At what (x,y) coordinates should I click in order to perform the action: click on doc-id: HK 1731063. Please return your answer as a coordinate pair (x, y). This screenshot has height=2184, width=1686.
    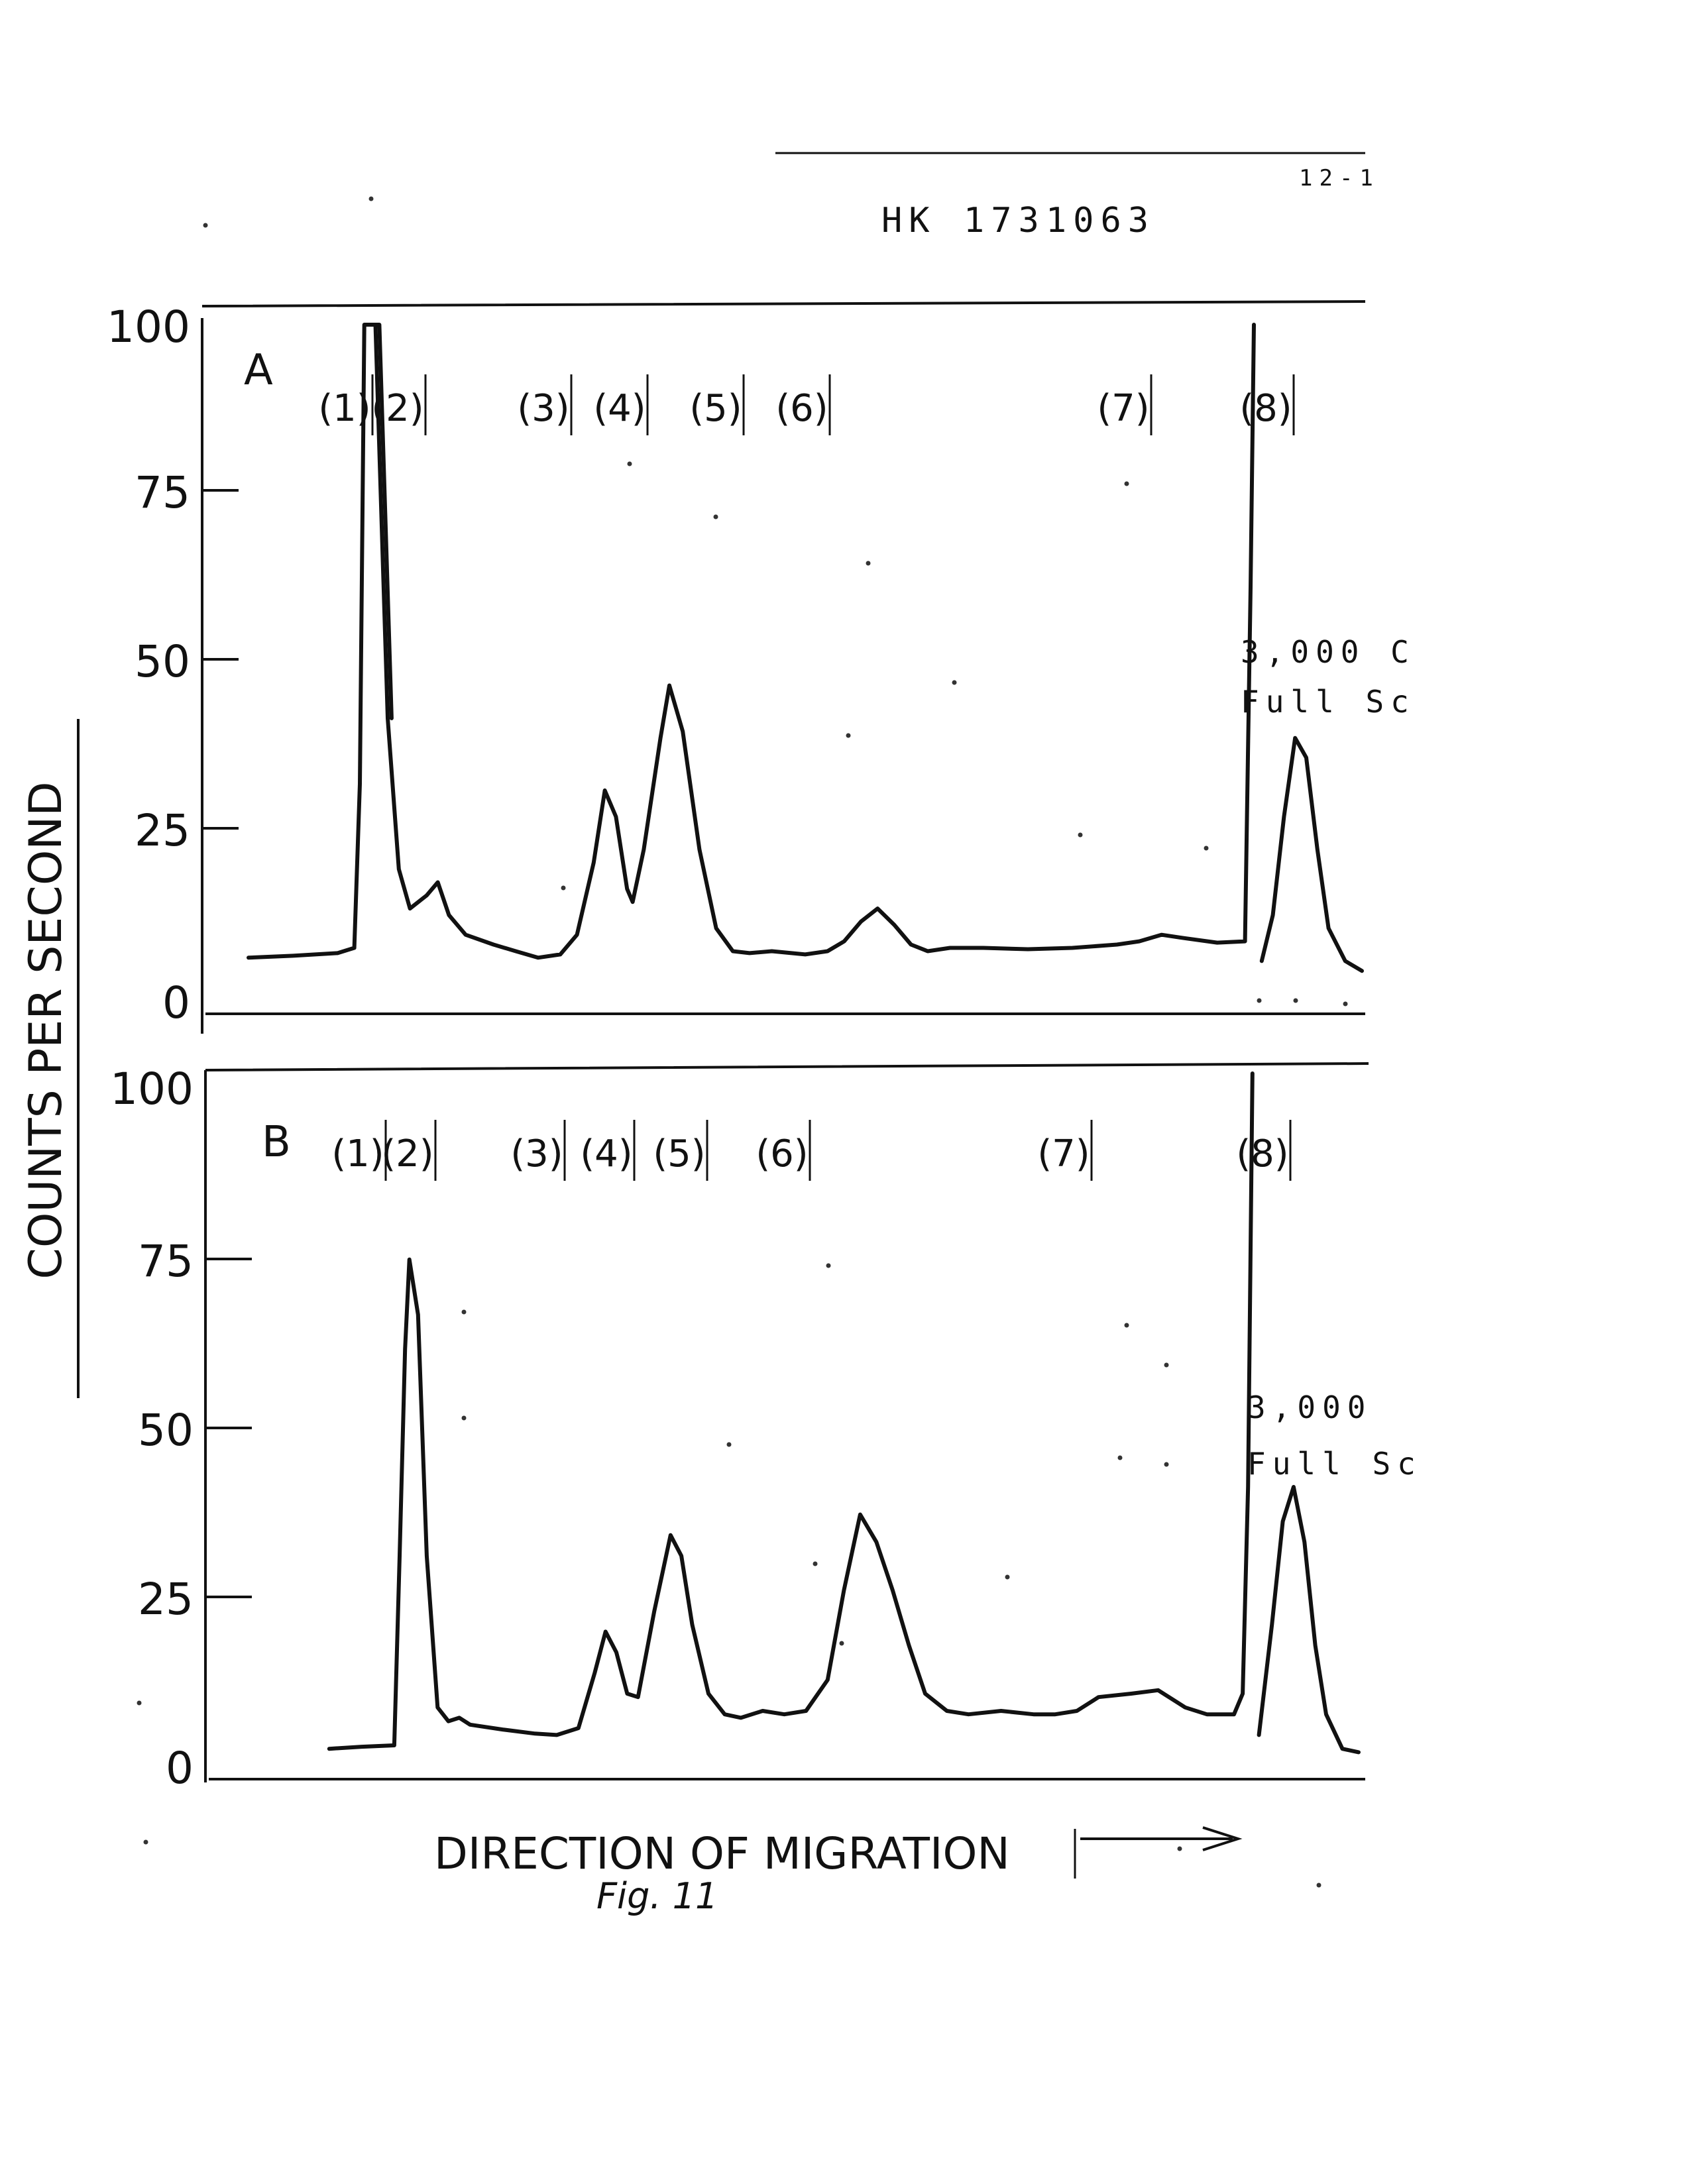
    Looking at the image, I should click on (1018, 221).